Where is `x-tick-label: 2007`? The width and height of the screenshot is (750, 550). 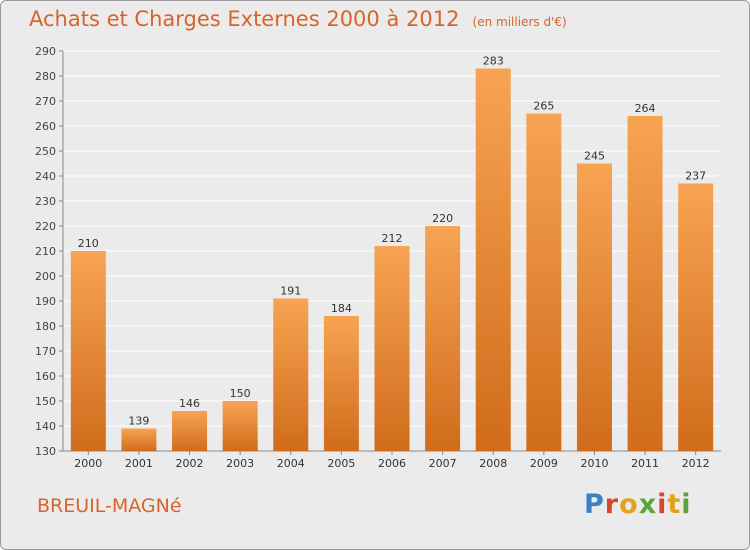 x-tick-label: 2007 is located at coordinates (443, 463).